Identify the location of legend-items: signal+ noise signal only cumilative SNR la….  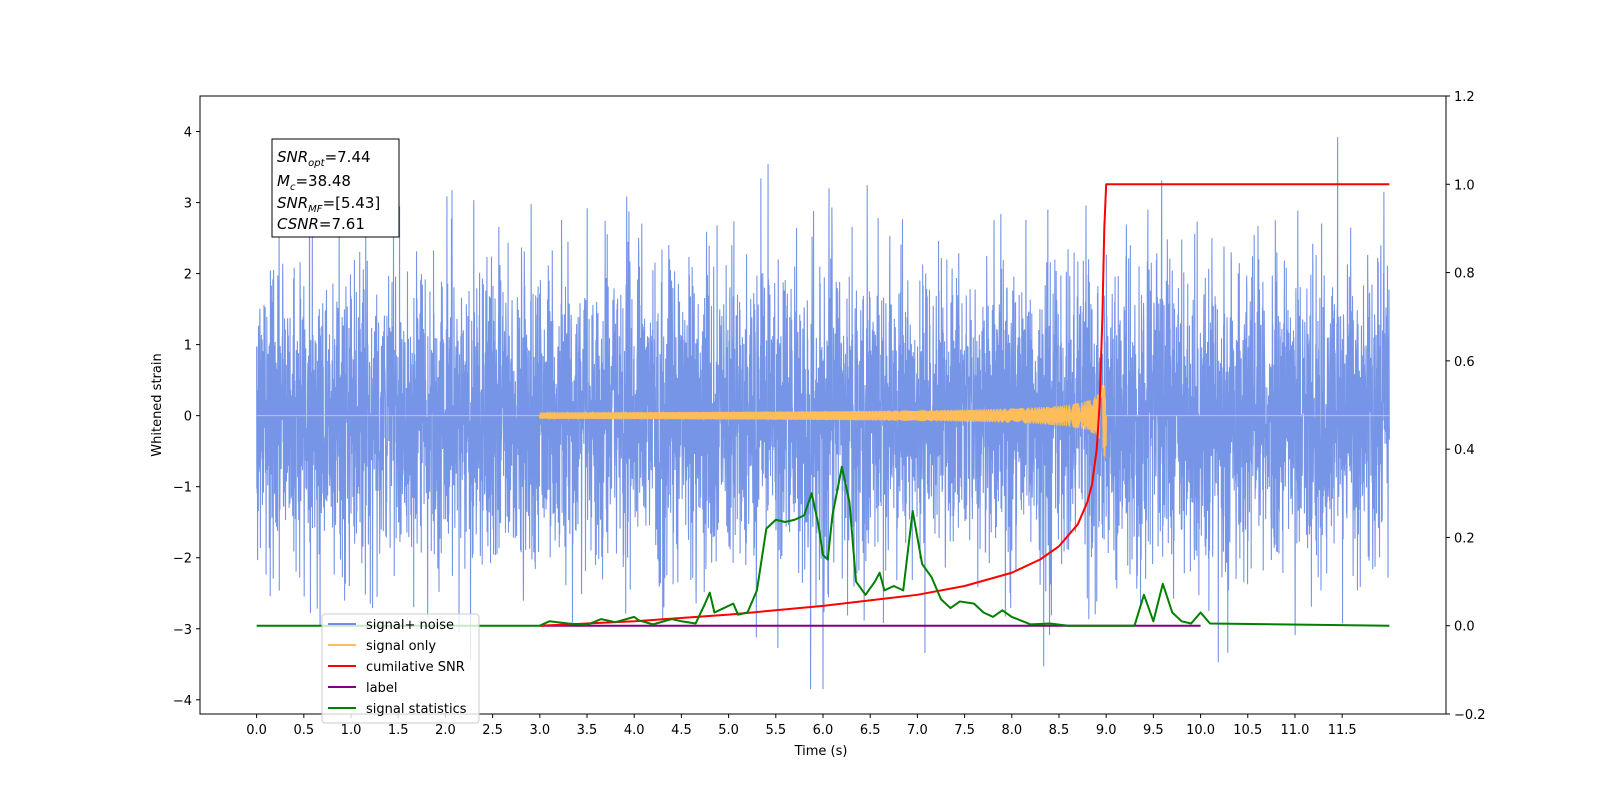
(397, 667).